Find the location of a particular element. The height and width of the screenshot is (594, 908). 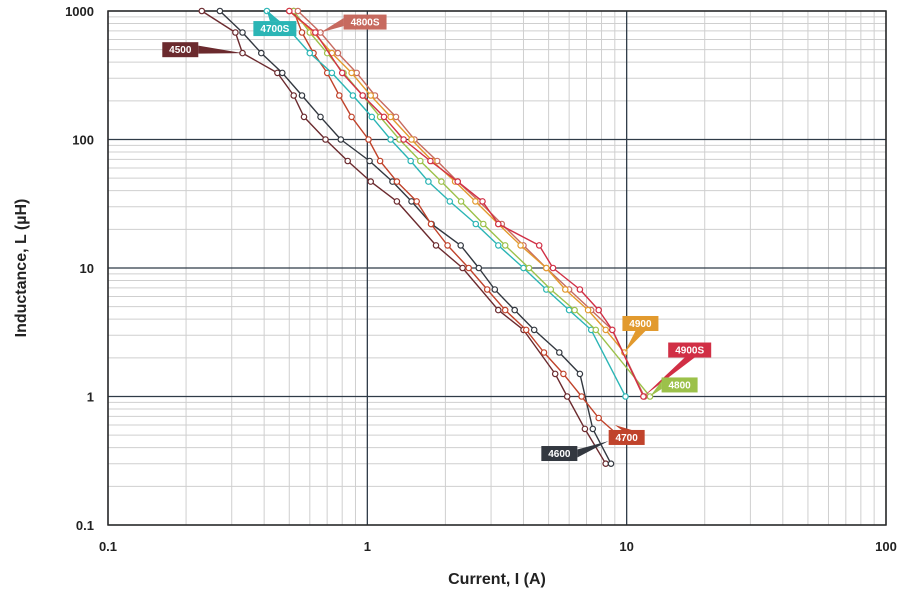

x-axis-title: Current, I (A) is located at coordinates (497, 579).